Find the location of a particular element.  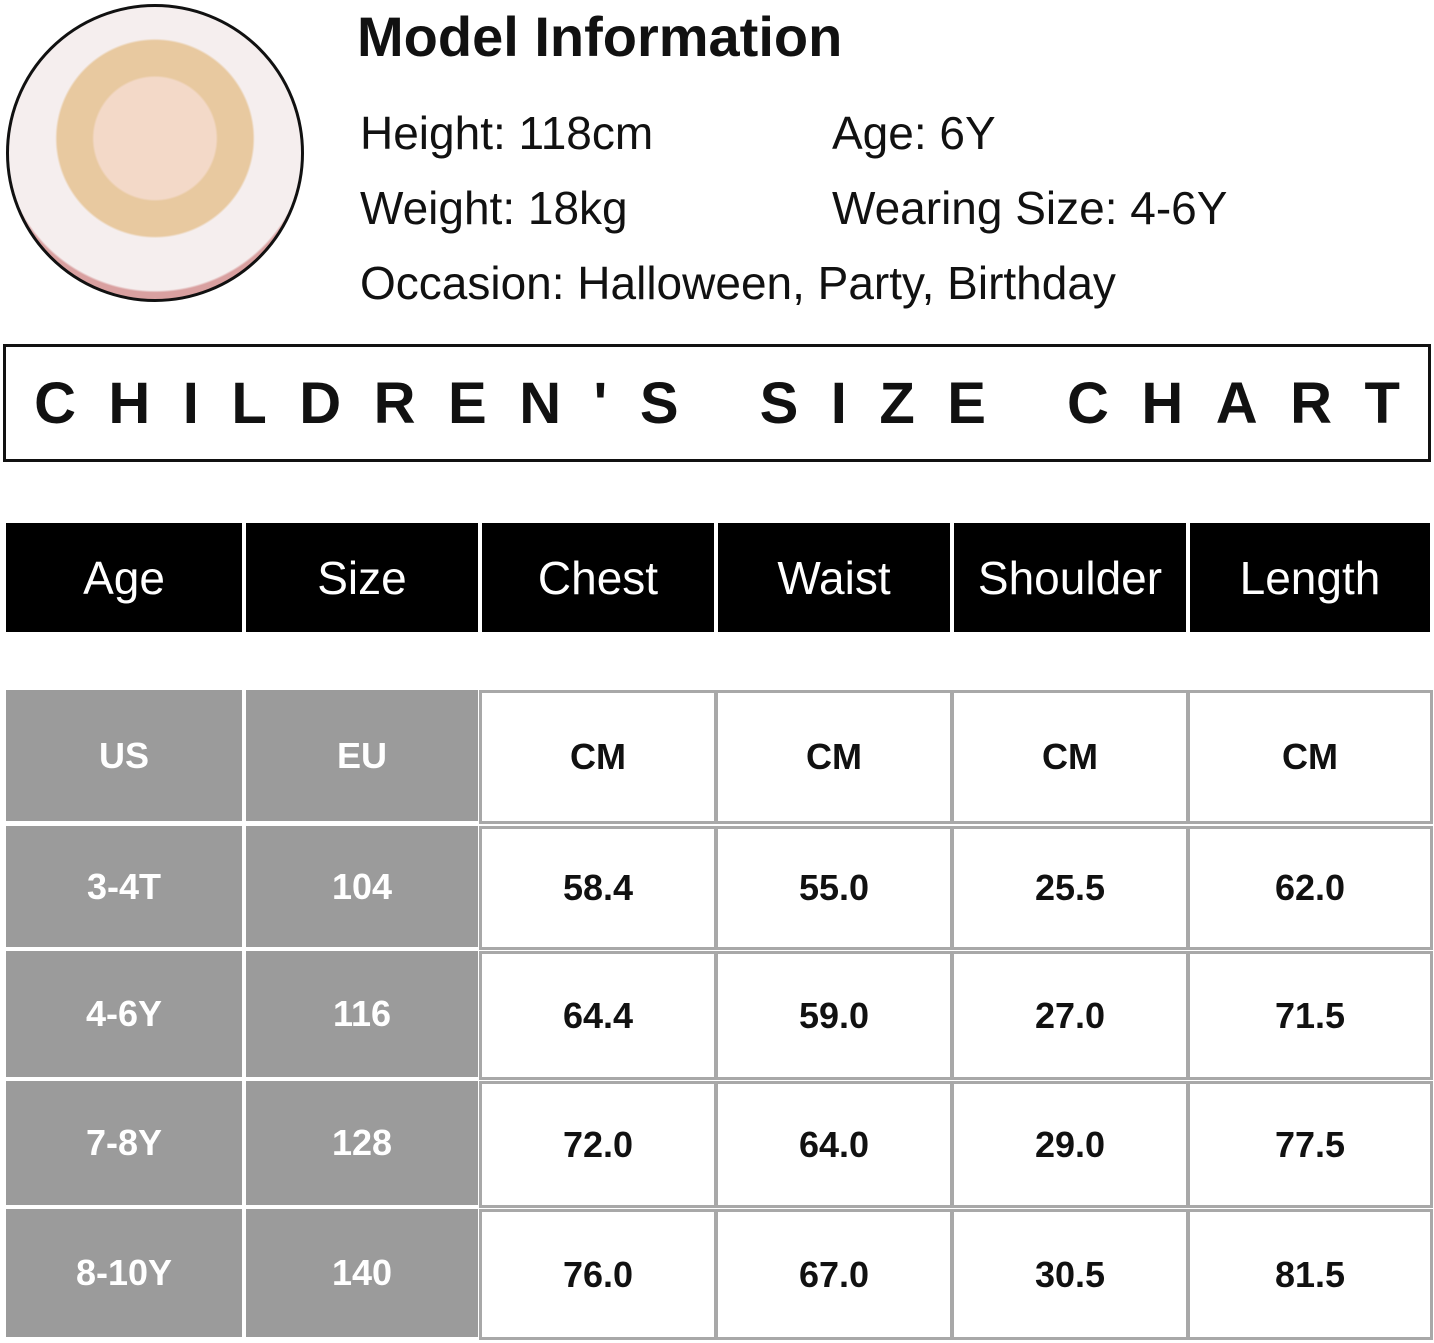

header-cell: Chest is located at coordinates (598, 577).